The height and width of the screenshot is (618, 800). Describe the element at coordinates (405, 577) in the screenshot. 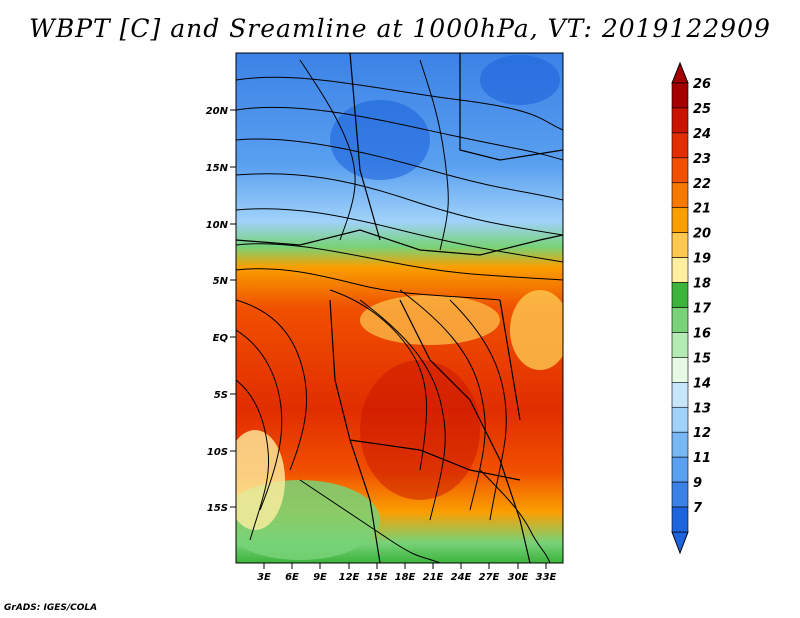

I see `lon-label: 18E` at that location.